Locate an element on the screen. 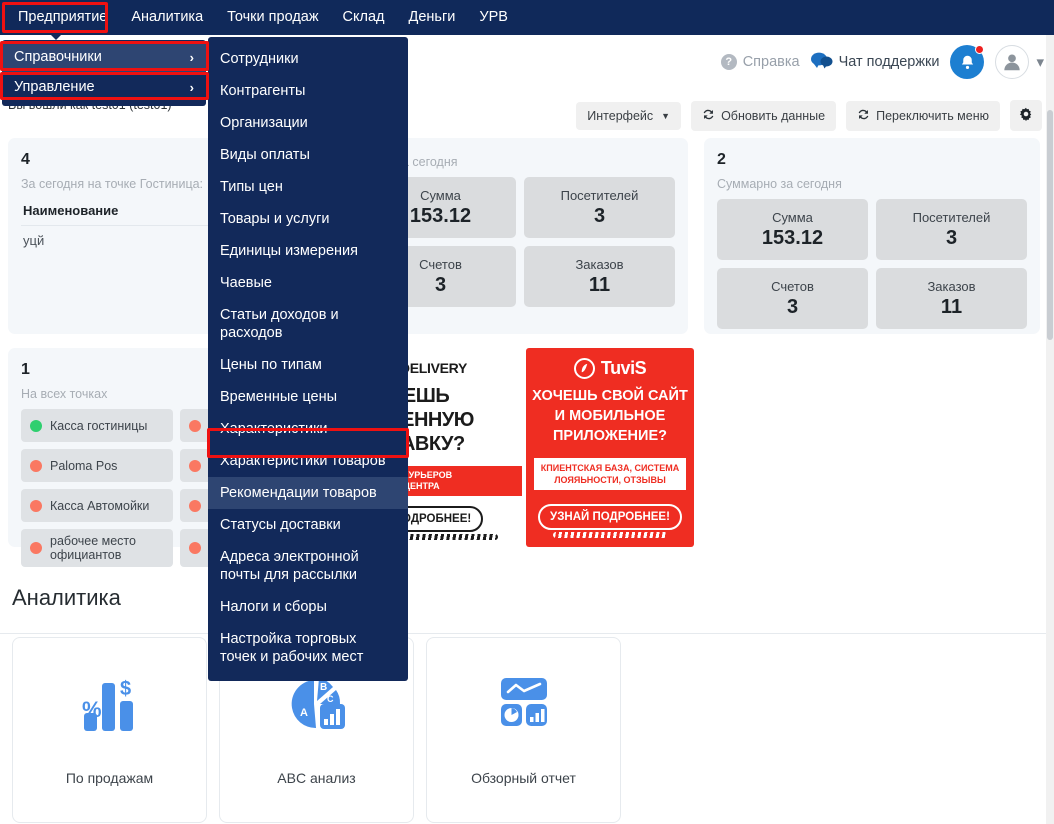 Image resolution: width=1054 pixels, height=824 pixels. stat-box-visitors: Посетителей 3 is located at coordinates (599, 207).